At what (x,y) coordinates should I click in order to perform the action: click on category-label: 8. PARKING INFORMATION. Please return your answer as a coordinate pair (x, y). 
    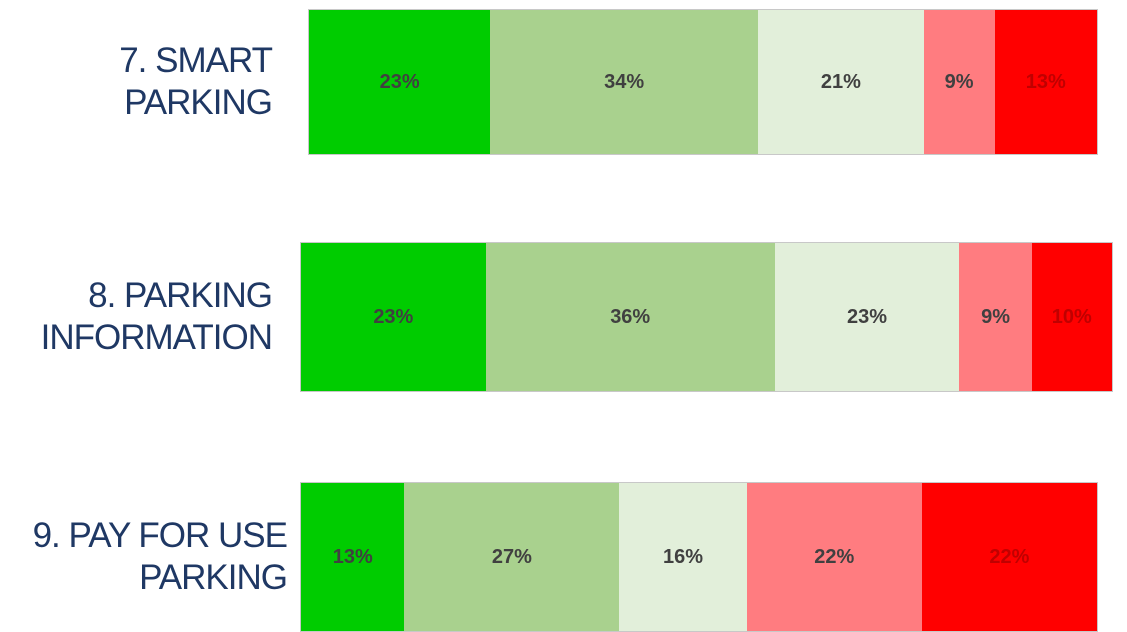
    Looking at the image, I should click on (156, 316).